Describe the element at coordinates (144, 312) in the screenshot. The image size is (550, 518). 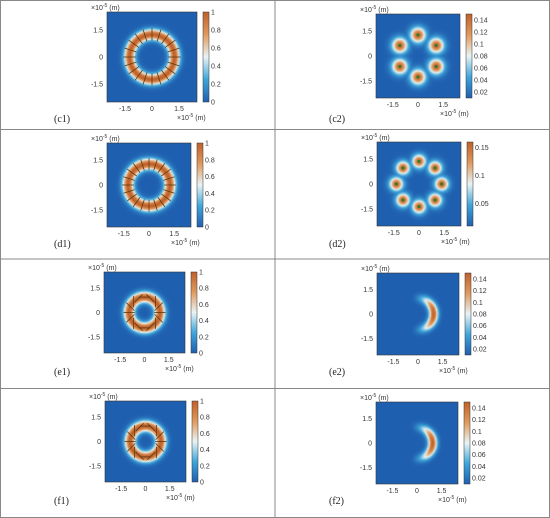
I see `heatmap-image-e1` at that location.